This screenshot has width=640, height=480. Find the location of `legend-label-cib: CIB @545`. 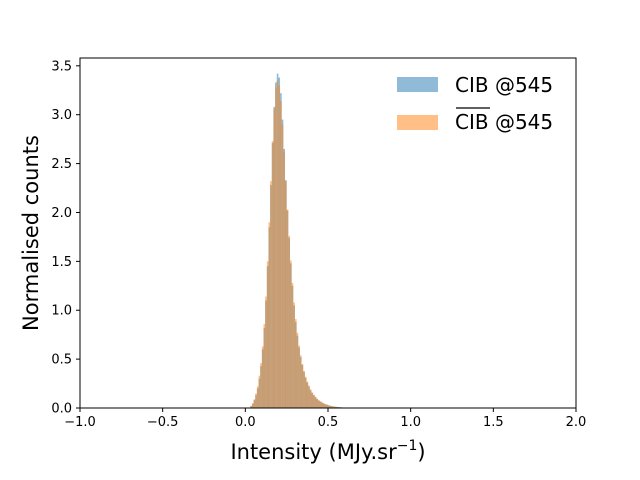

legend-label-cib: CIB @545 is located at coordinates (504, 85).